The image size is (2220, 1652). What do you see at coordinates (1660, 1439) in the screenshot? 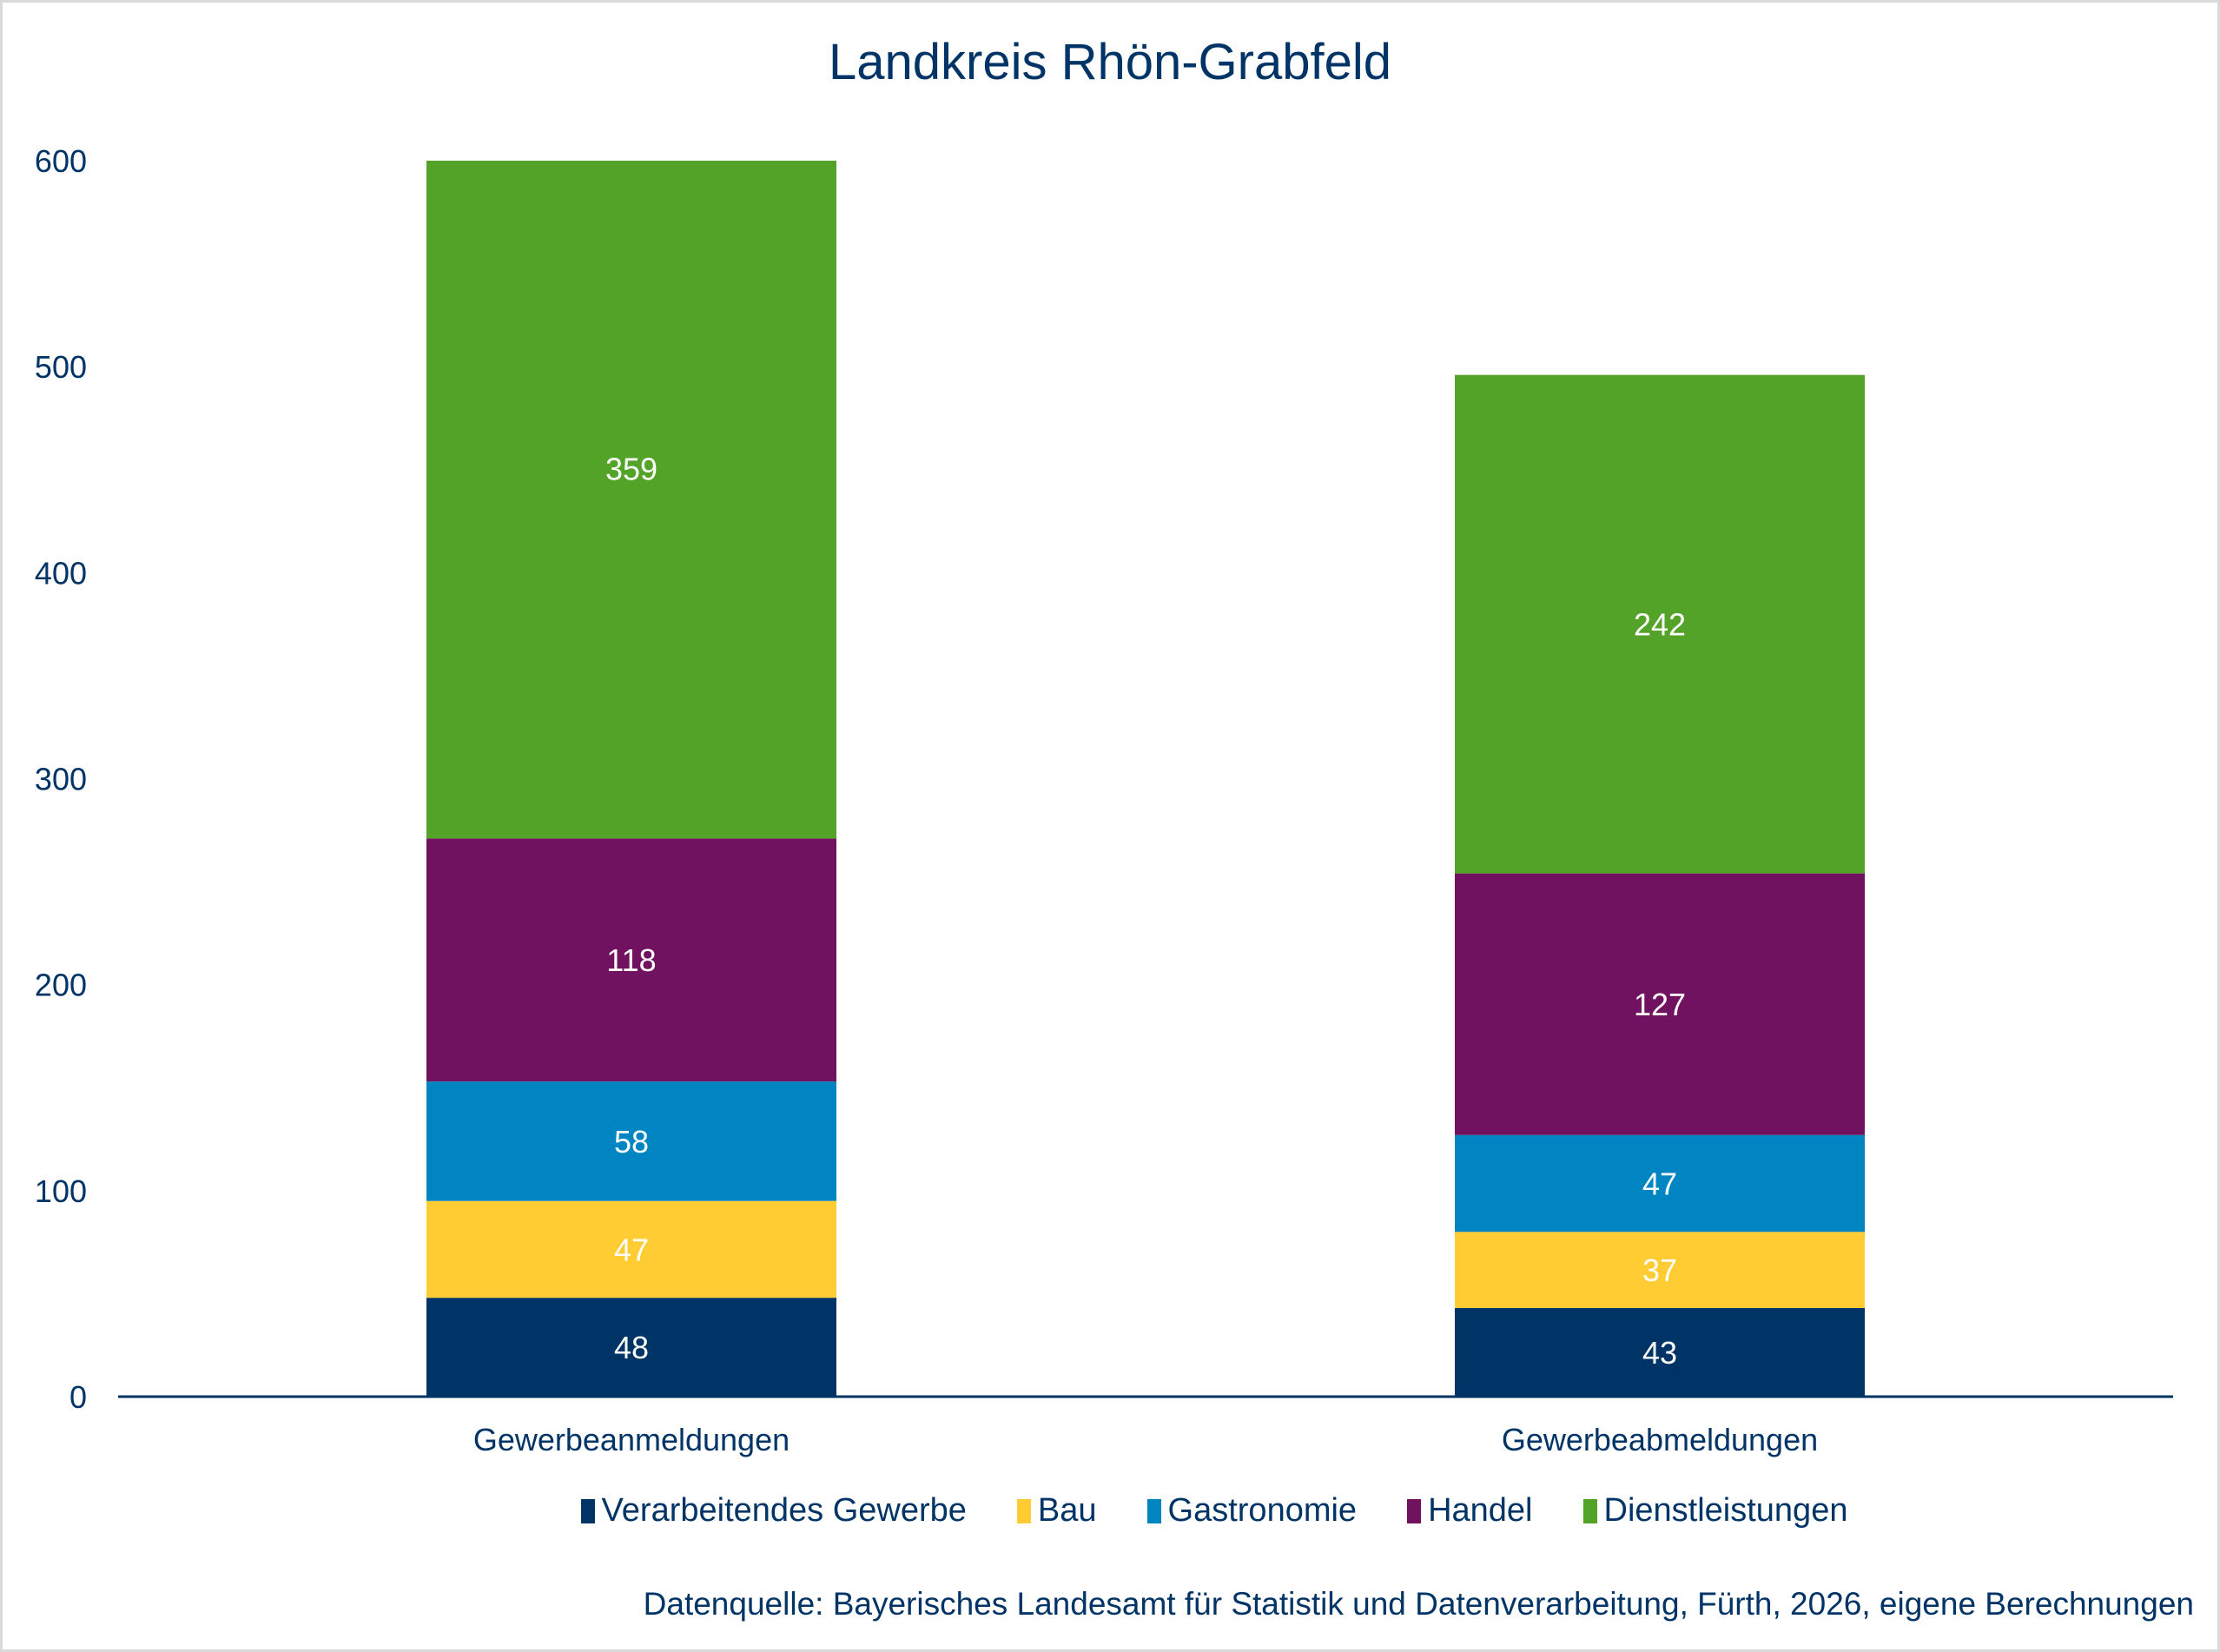
I see `x-category-label: Gewerbeabmeldungen` at bounding box center [1660, 1439].